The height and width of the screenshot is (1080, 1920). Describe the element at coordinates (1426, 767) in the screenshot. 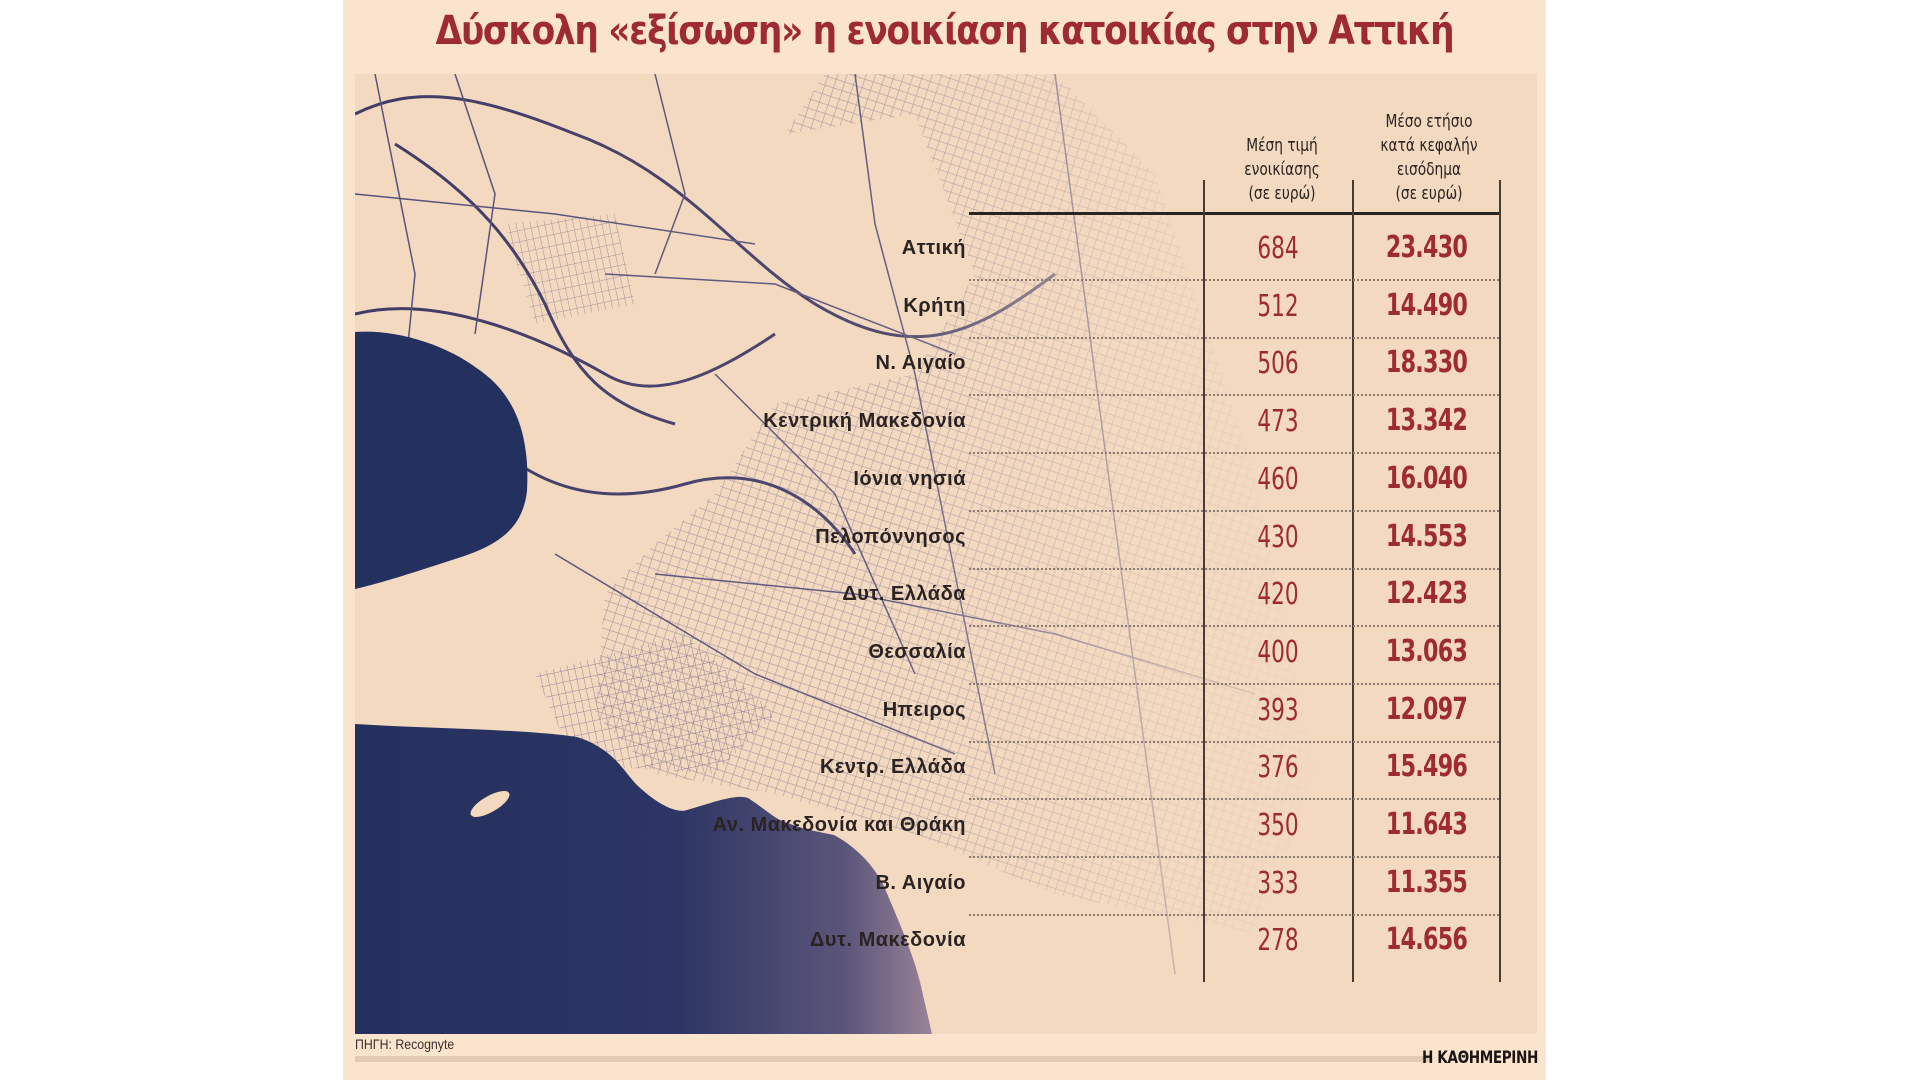

I see `income-value: 15.496` at that location.